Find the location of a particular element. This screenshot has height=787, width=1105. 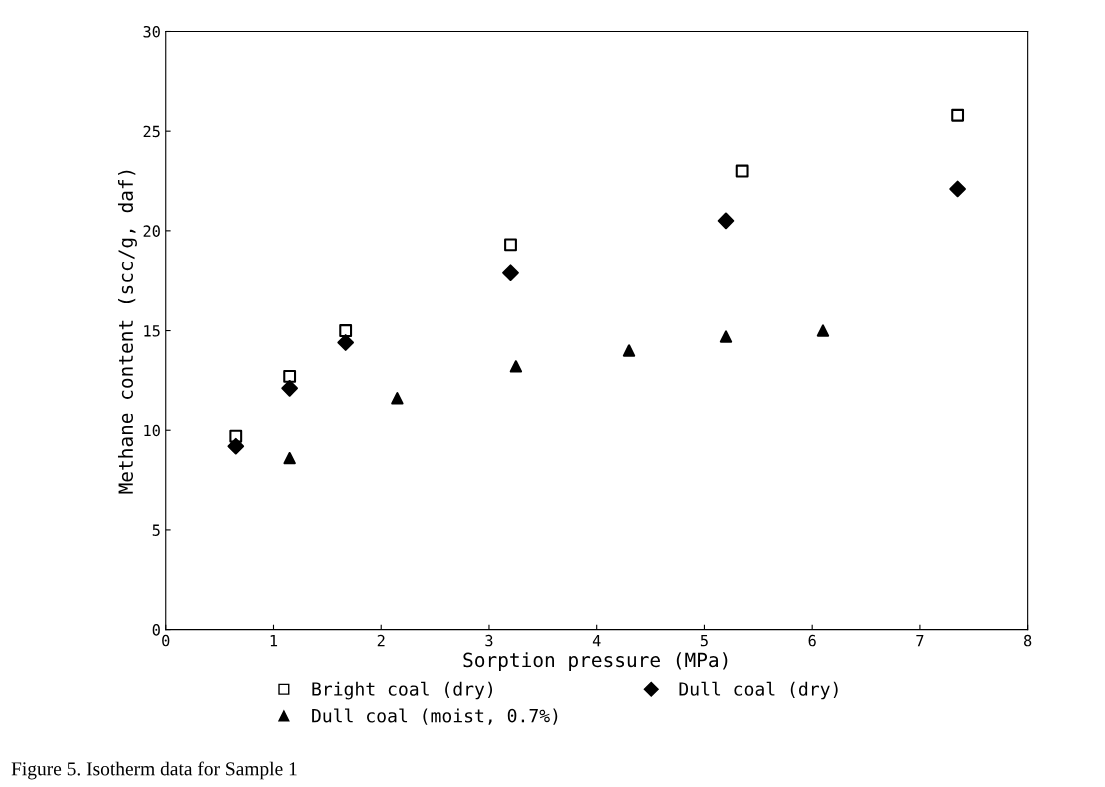

legend-label: Dull coal (moist, 0.7%) is located at coordinates (435, 716).